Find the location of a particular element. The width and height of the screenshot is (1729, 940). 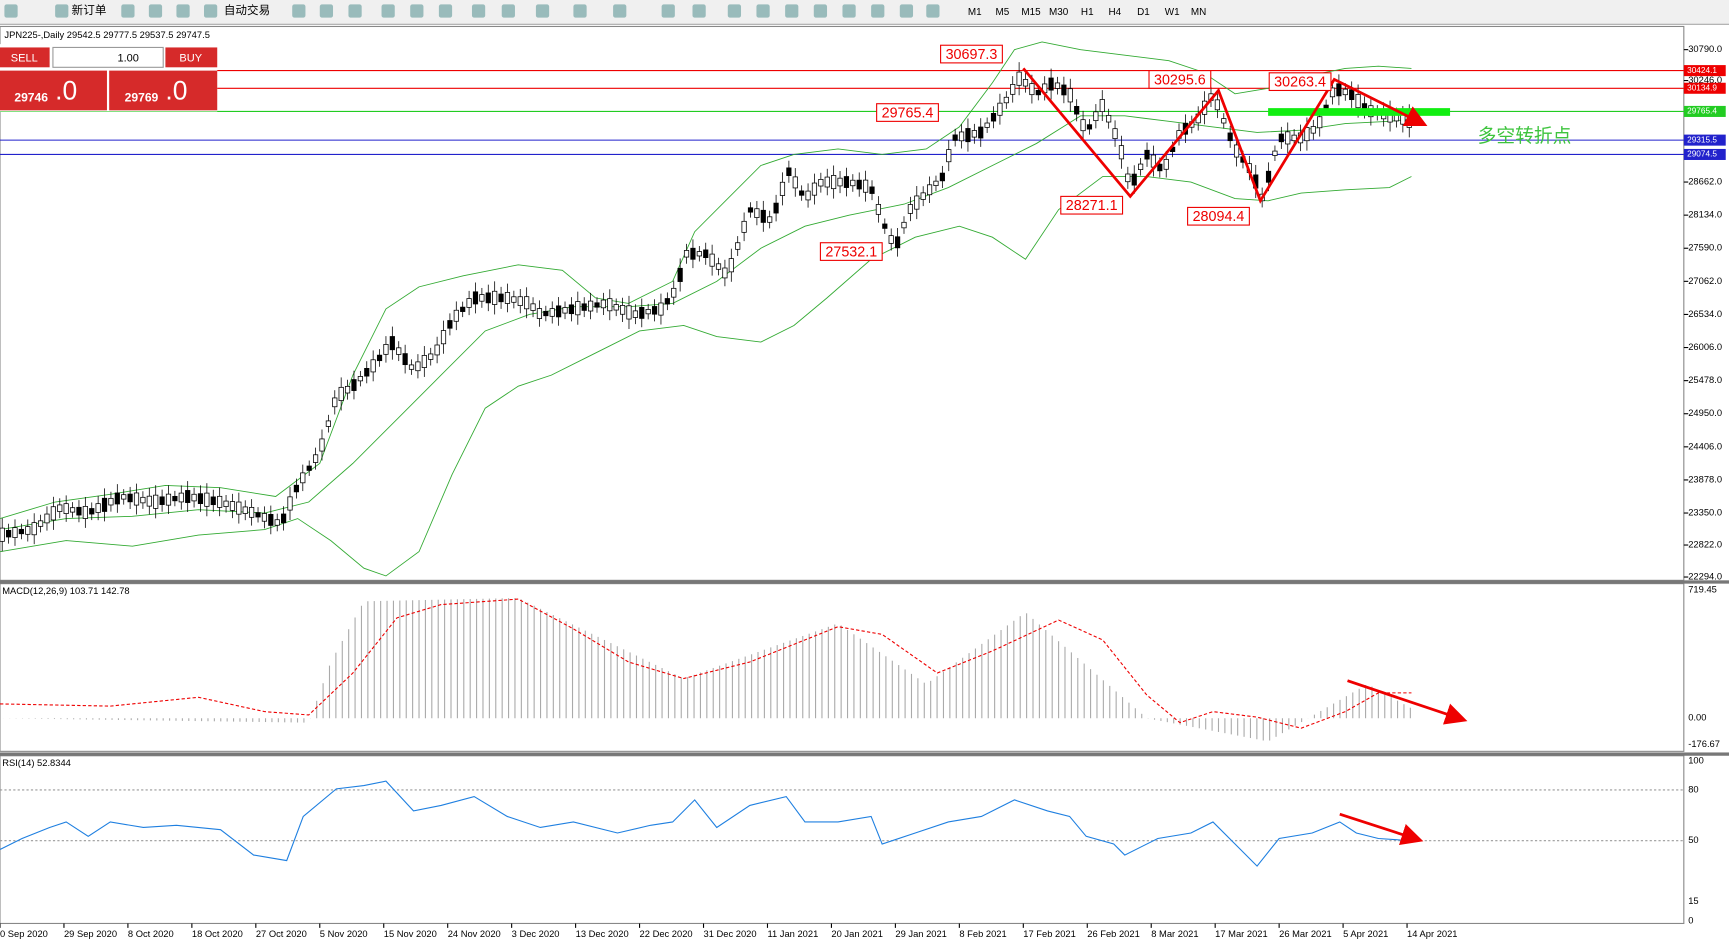

price-tick-label: 28134.0 is located at coordinates (1705, 215).